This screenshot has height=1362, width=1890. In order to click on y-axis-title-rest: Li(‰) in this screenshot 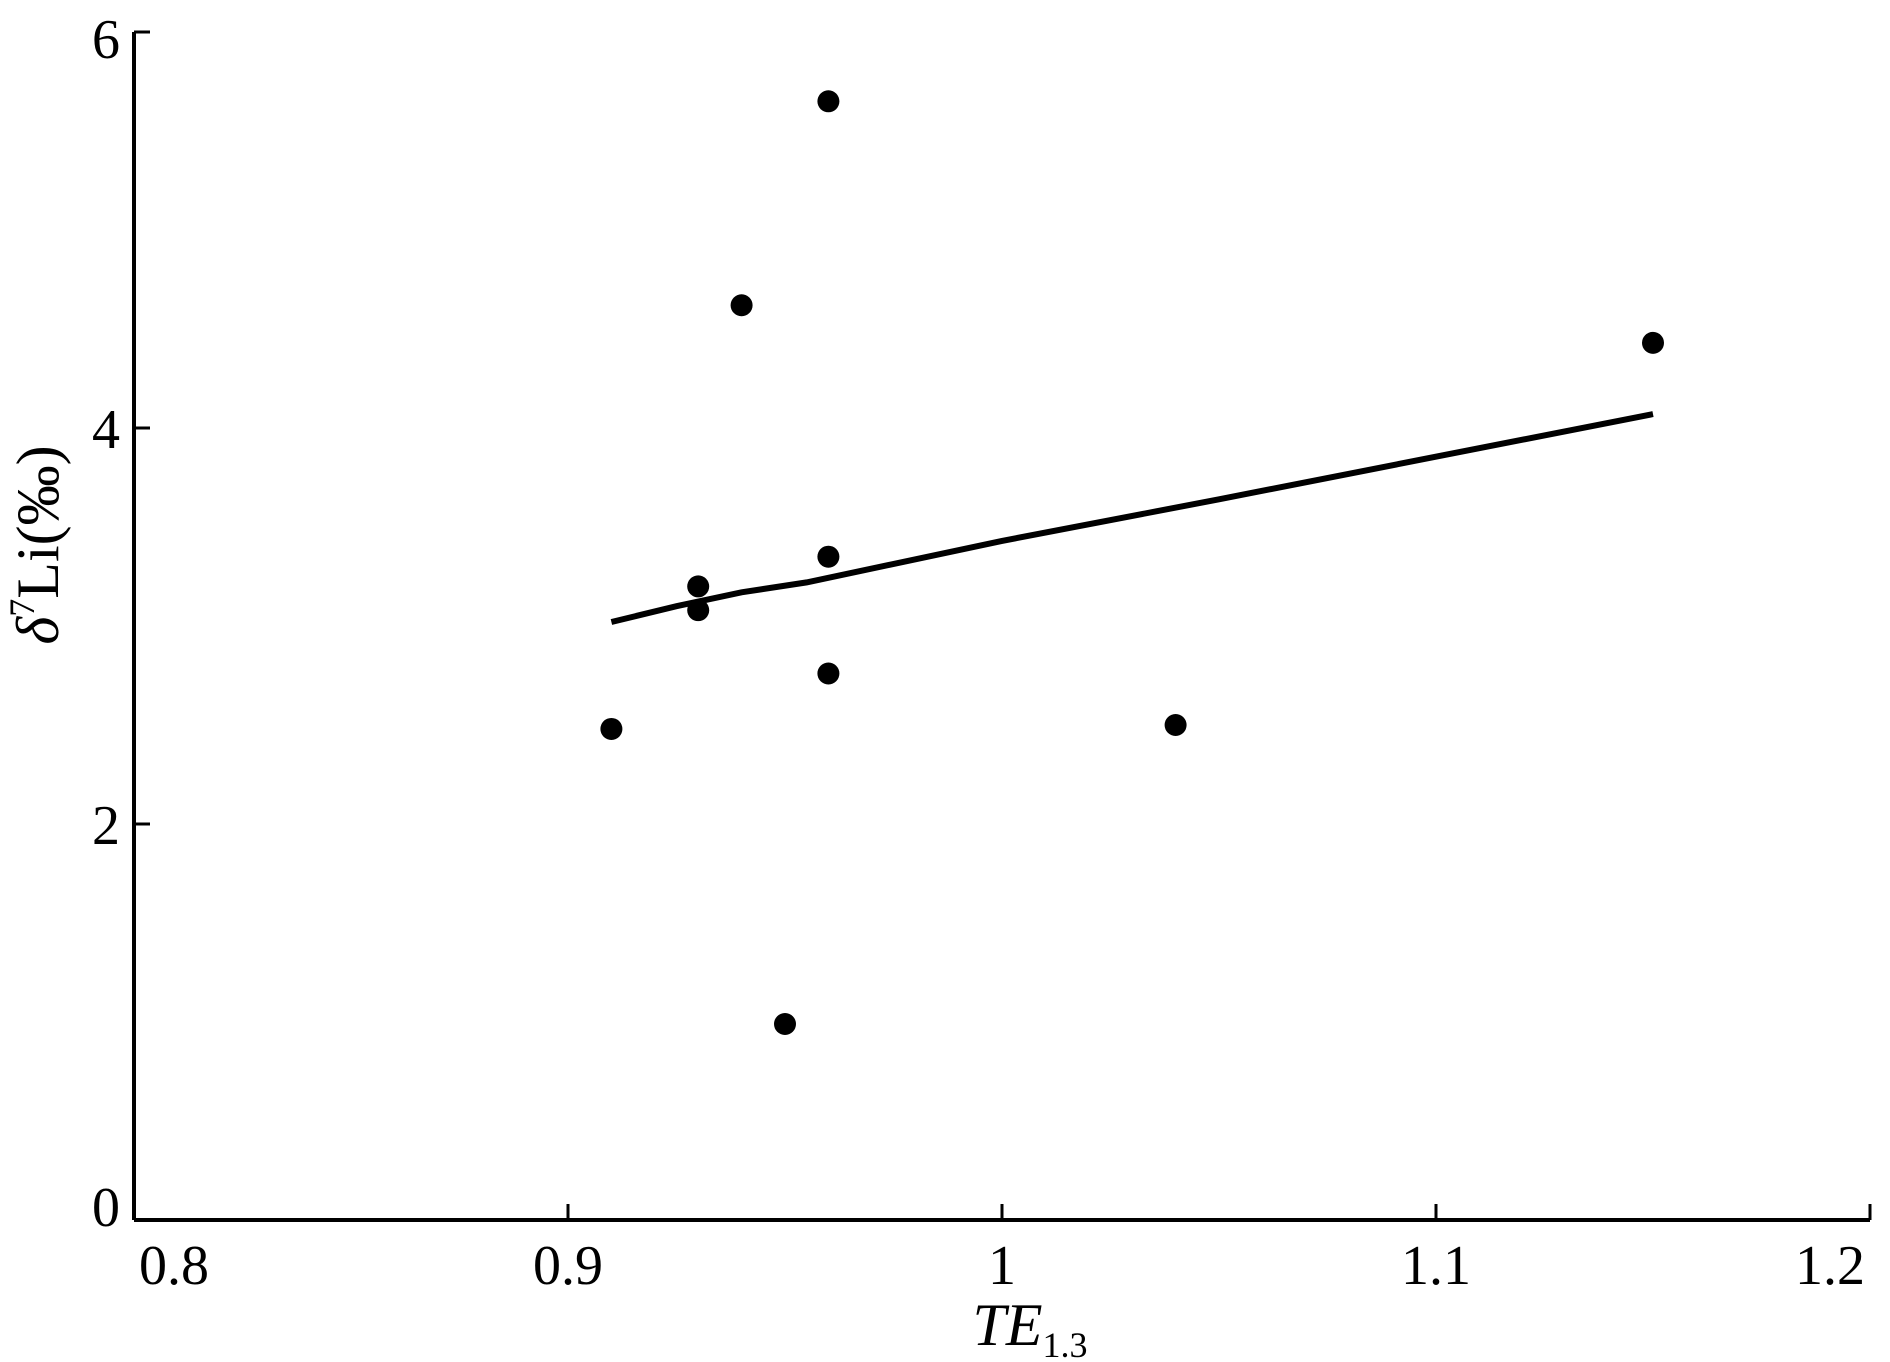, I will do `click(38, 521)`.